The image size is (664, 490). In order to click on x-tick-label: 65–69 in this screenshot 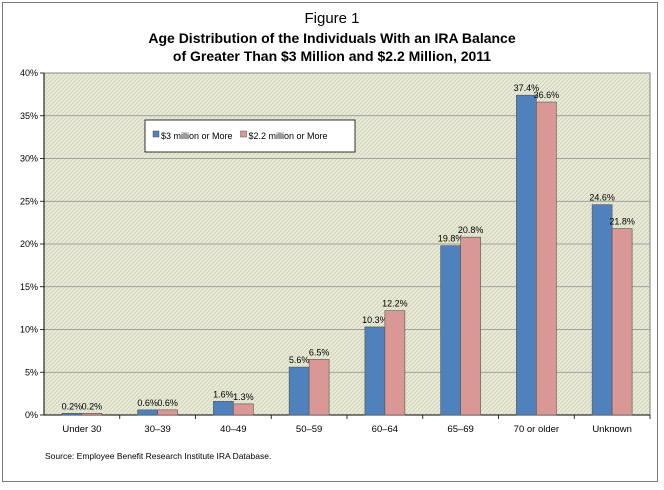, I will do `click(460, 429)`.